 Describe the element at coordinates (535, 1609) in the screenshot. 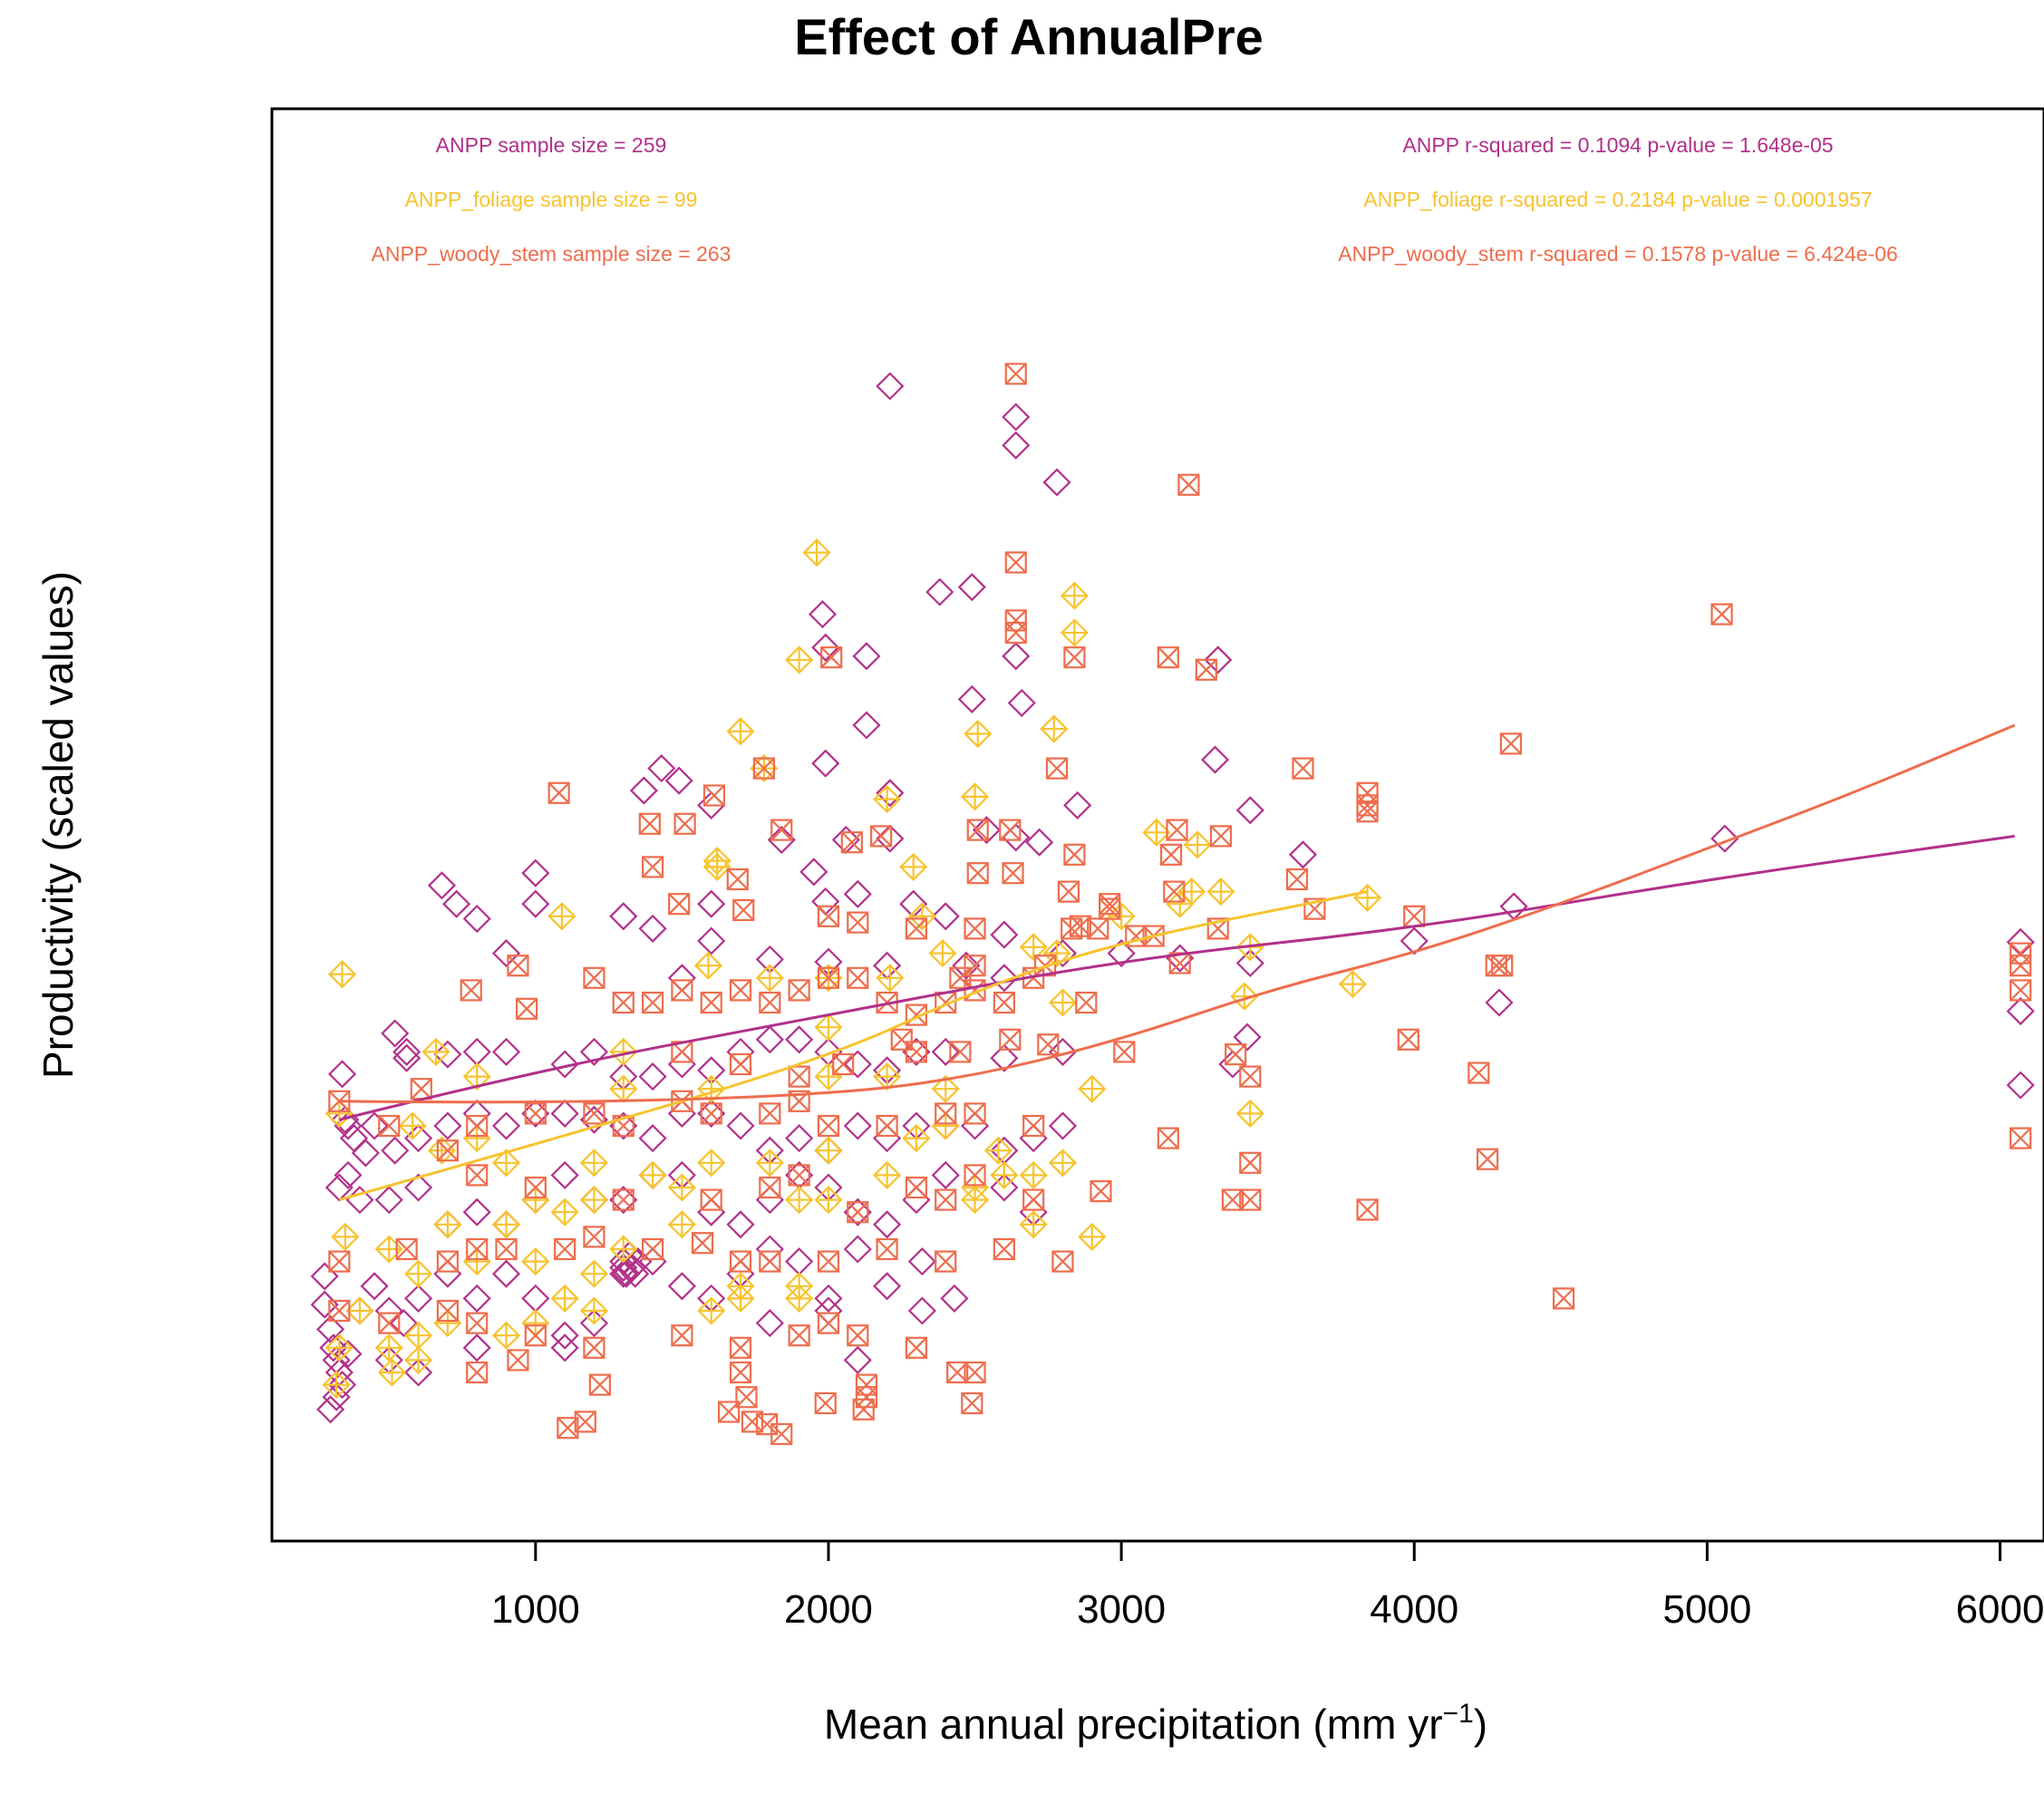

I see `x-tick-label: 1000` at that location.